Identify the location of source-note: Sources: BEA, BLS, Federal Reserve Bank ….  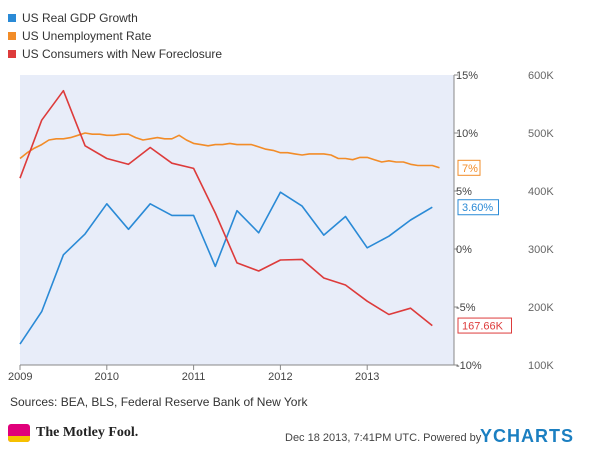
(159, 402).